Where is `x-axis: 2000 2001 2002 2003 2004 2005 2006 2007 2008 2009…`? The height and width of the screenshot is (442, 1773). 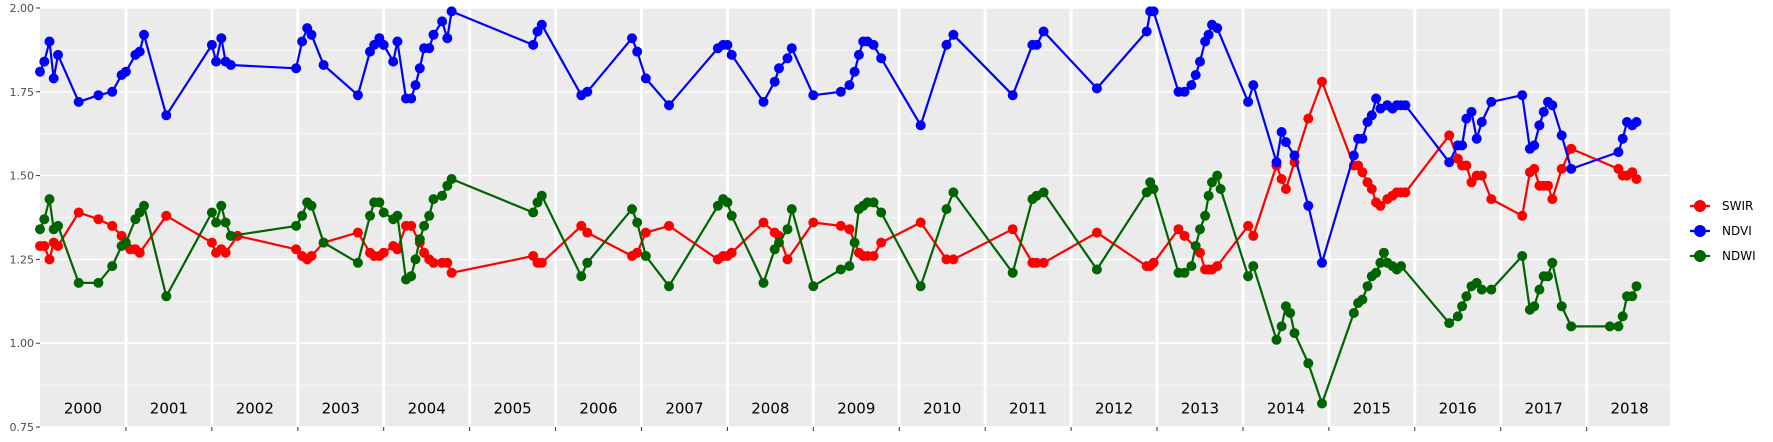 x-axis: 2000 2001 2002 2003 2004 2005 2006 2007 2008 2009… is located at coordinates (856, 415).